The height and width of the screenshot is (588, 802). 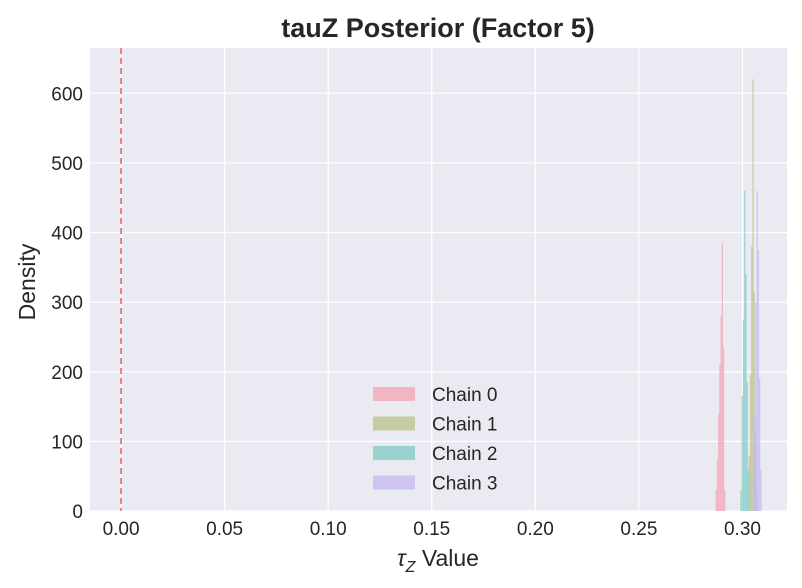 I want to click on y-tick-label-0: 0, so click(x=77, y=512).